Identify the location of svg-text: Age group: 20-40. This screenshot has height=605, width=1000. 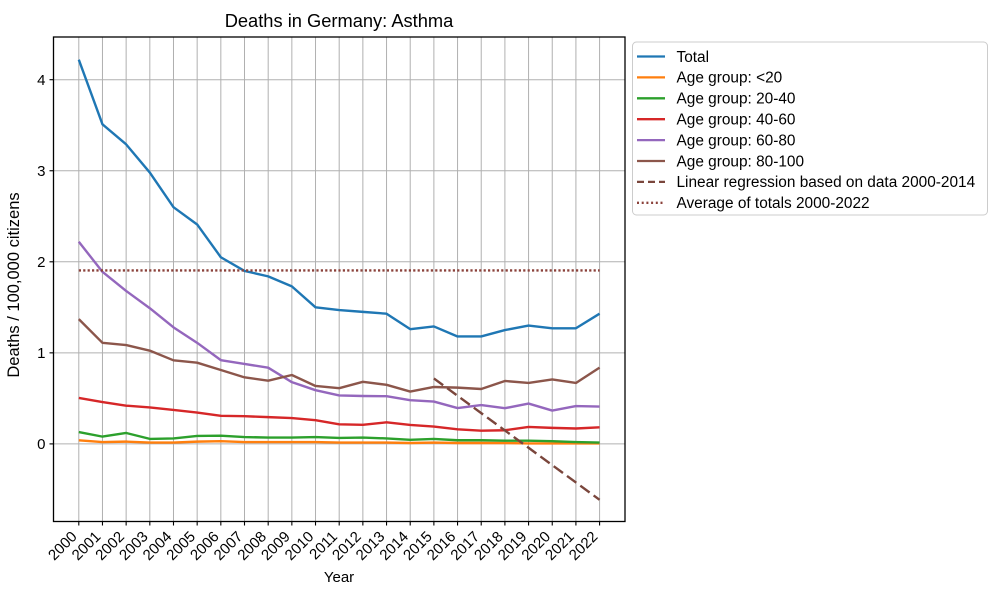
(736, 99).